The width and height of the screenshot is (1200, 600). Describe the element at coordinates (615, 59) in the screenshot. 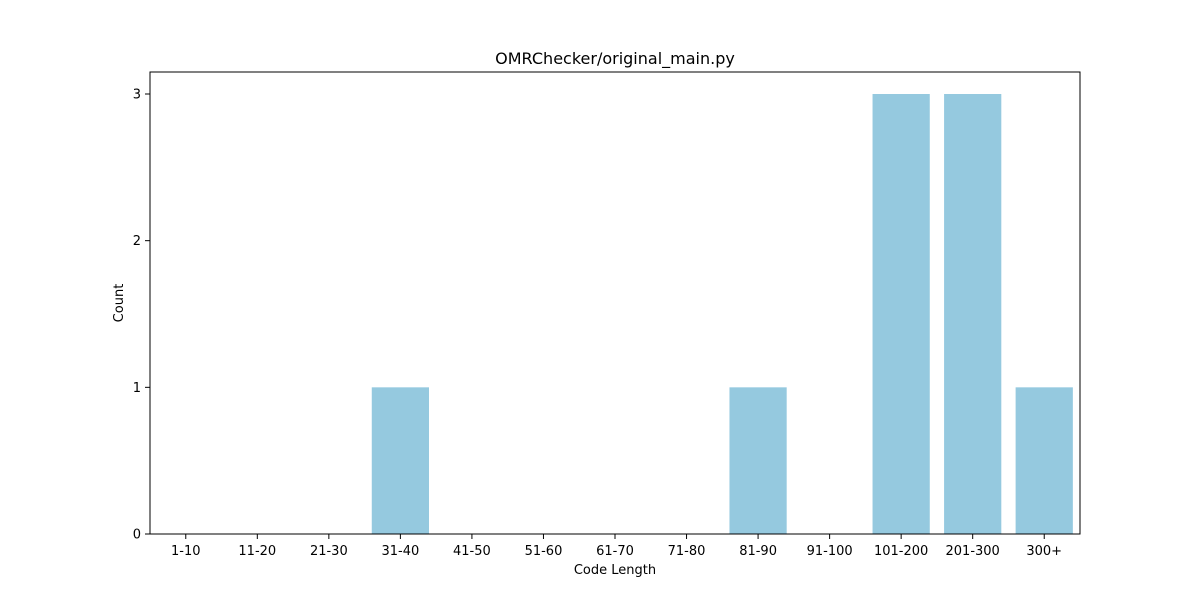

I see `chart-title: OMRChecker/original_main.py` at that location.